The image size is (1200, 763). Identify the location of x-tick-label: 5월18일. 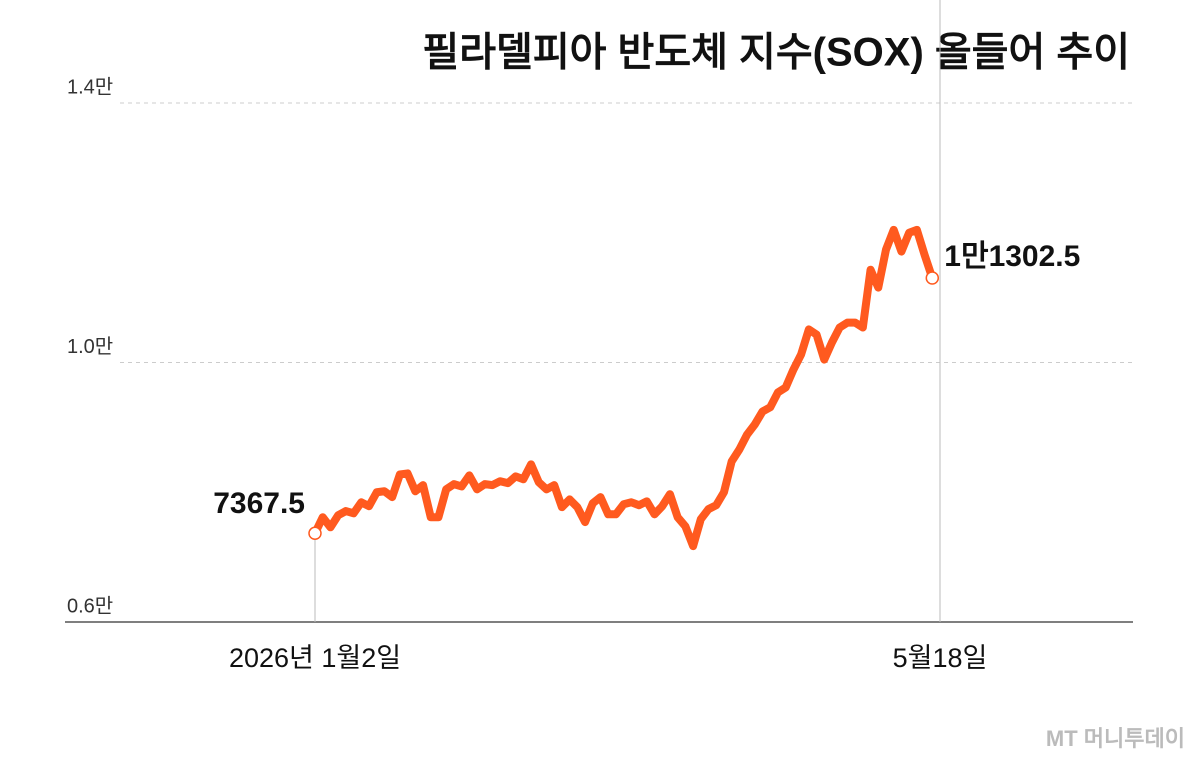
(940, 658).